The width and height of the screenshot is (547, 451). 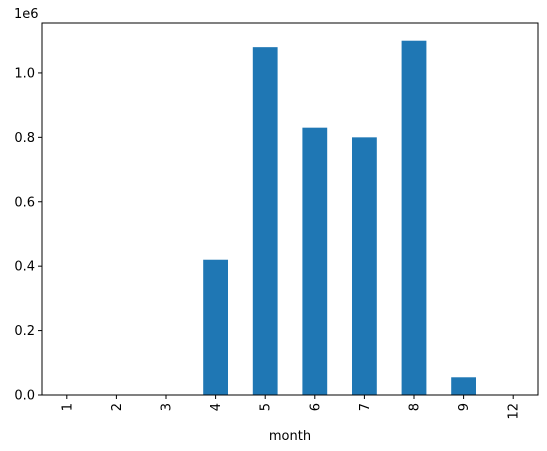 What do you see at coordinates (24, 202) in the screenshot?
I see `y-tick-label: 0.6` at bounding box center [24, 202].